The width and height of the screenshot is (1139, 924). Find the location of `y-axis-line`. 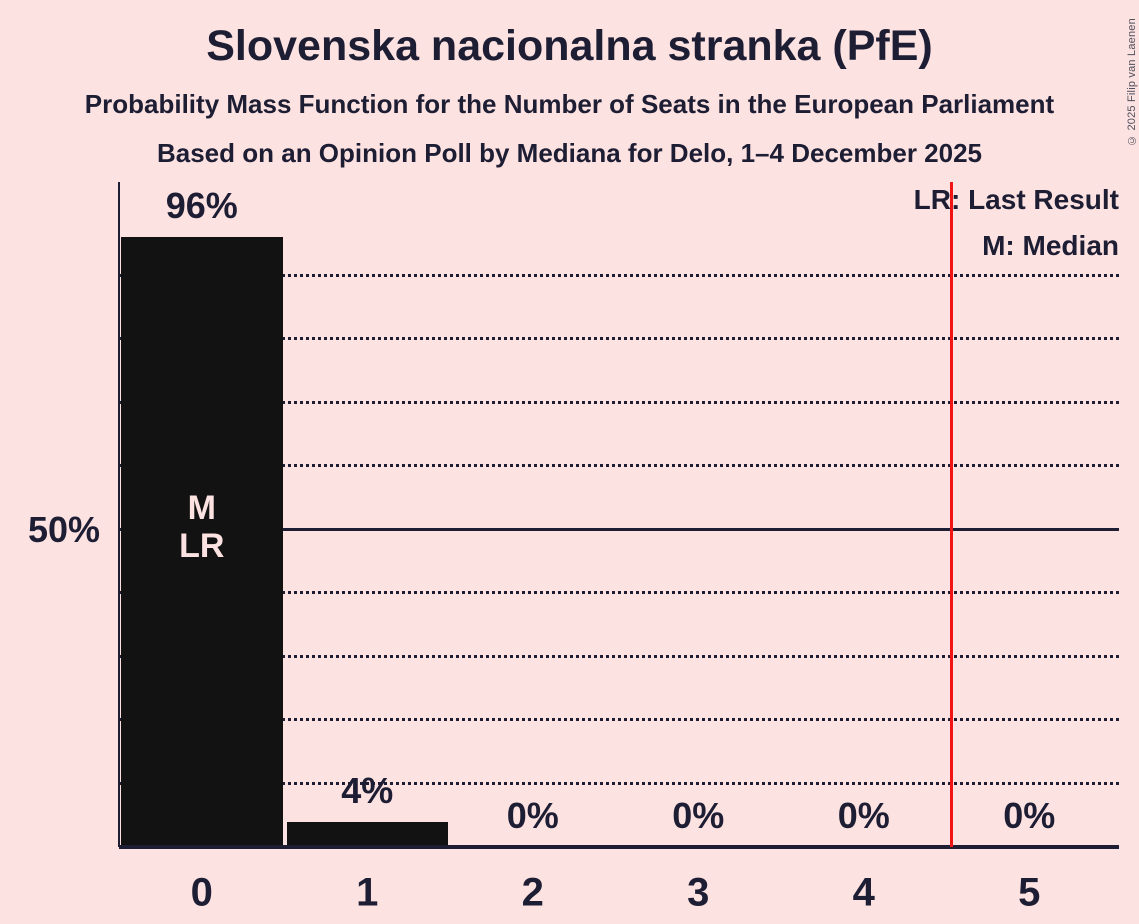

y-axis-line is located at coordinates (119, 514).